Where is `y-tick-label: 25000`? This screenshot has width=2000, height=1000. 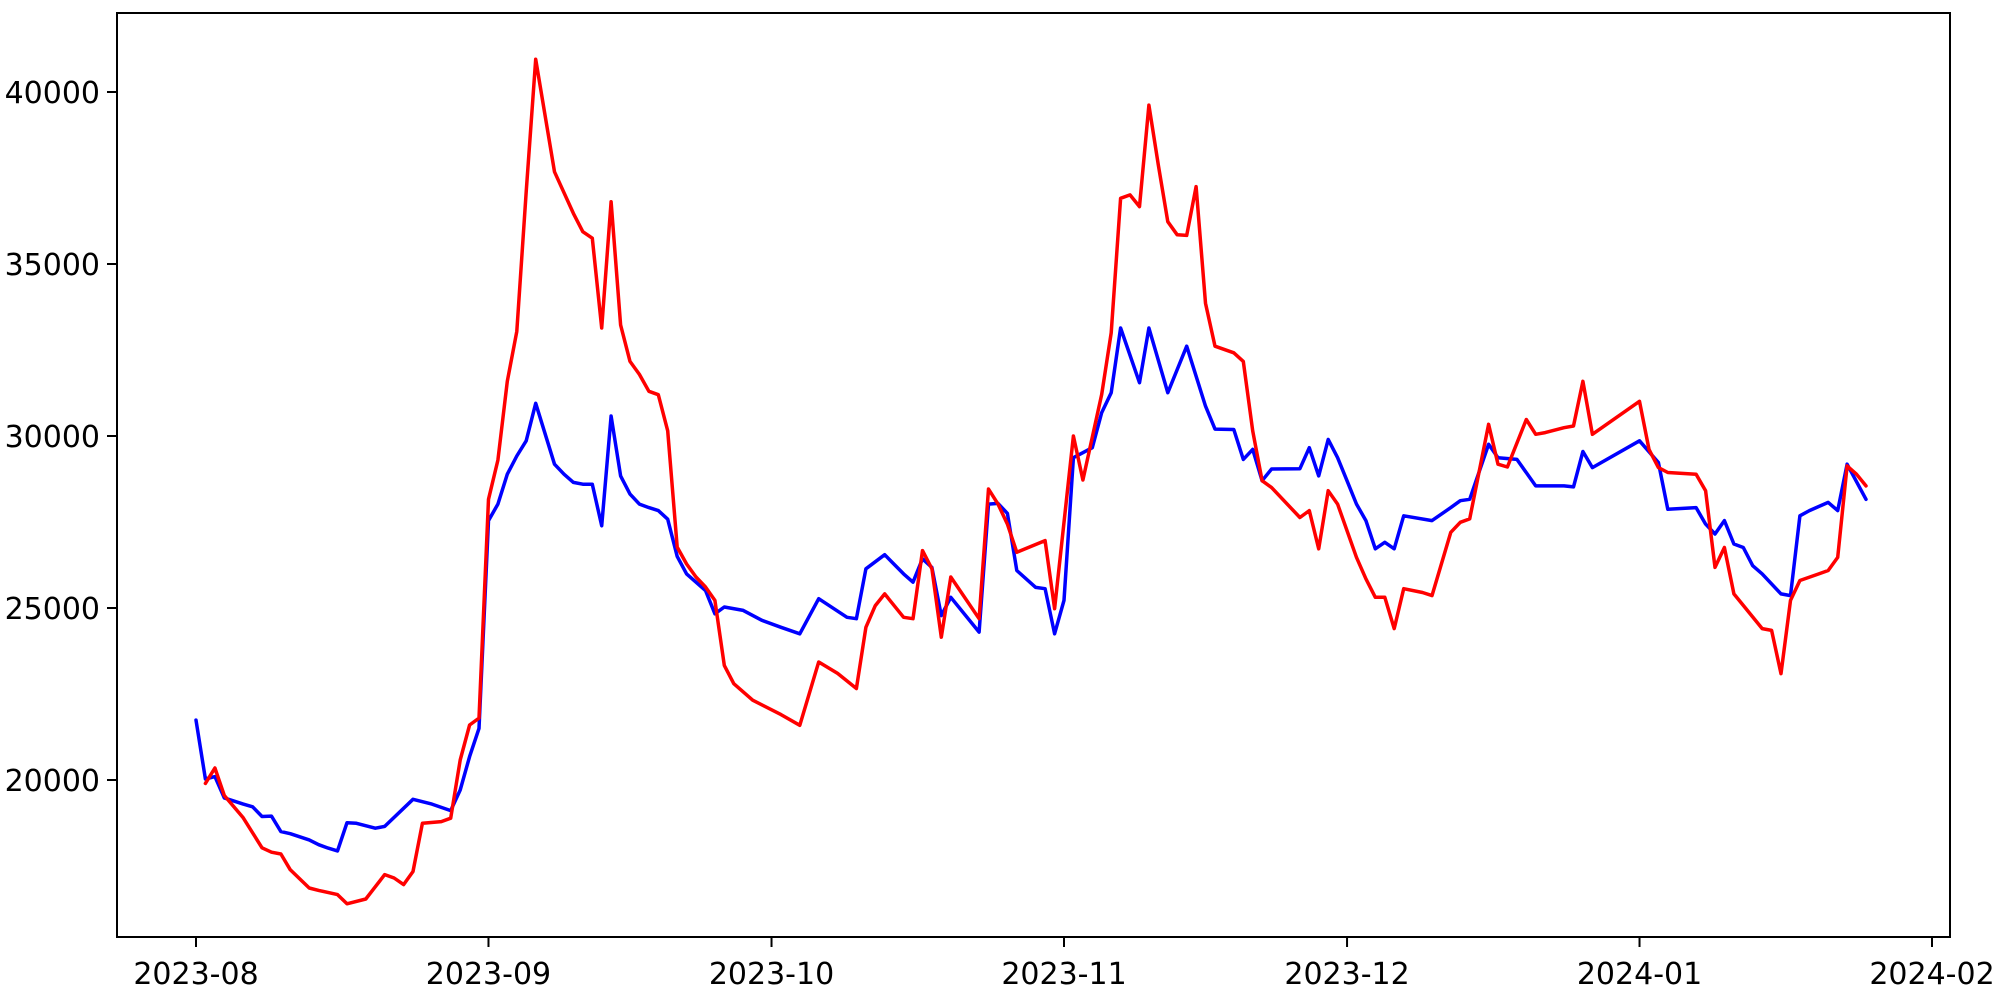
y-tick-label: 25000 is located at coordinates (52, 609).